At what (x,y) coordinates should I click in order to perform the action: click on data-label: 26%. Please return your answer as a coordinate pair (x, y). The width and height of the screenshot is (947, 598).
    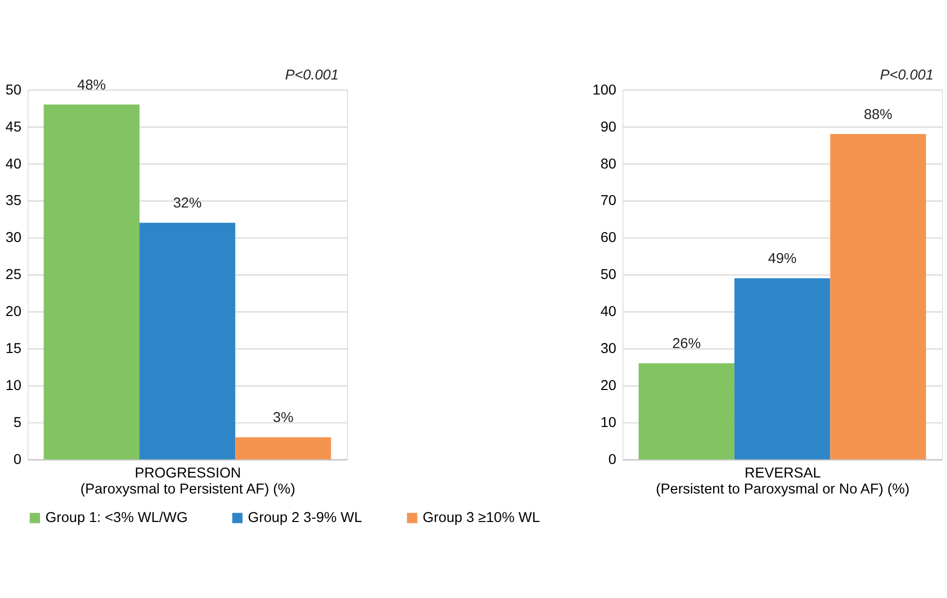
    Looking at the image, I should click on (687, 344).